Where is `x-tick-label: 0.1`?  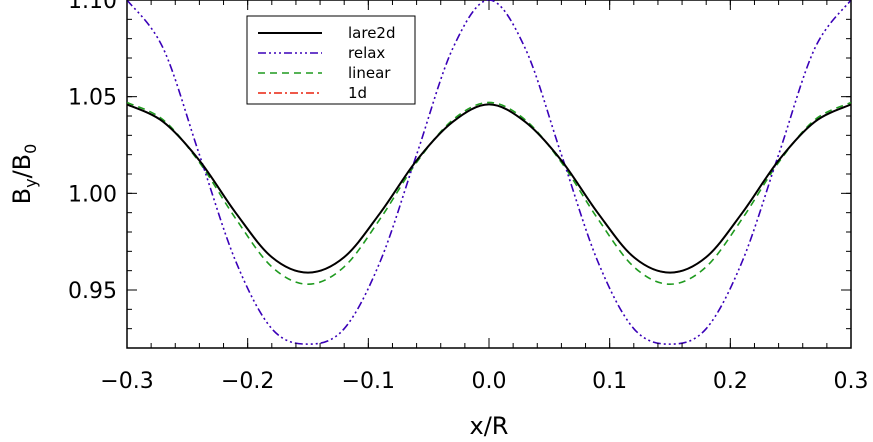 x-tick-label: 0.1 is located at coordinates (609, 381).